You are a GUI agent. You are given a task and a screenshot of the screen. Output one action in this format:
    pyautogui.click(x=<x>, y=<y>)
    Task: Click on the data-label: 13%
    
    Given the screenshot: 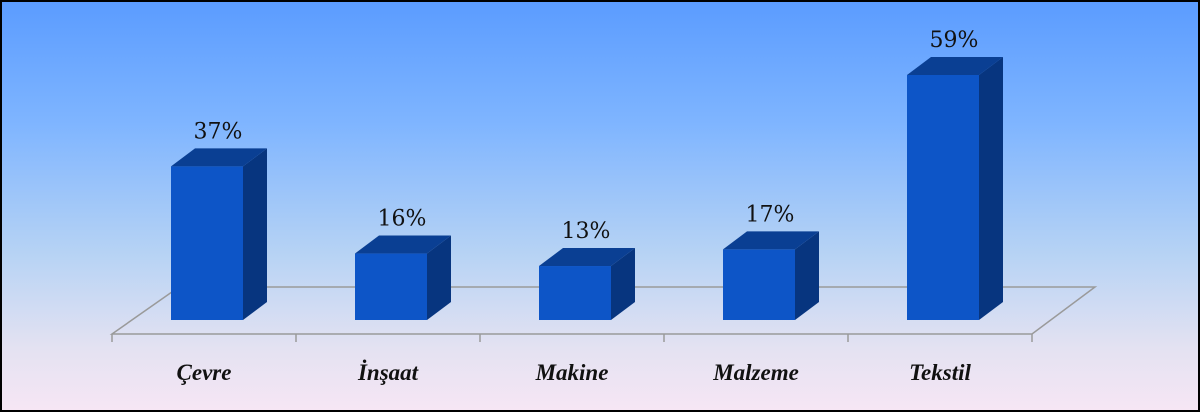 What is the action you would take?
    pyautogui.click(x=586, y=231)
    